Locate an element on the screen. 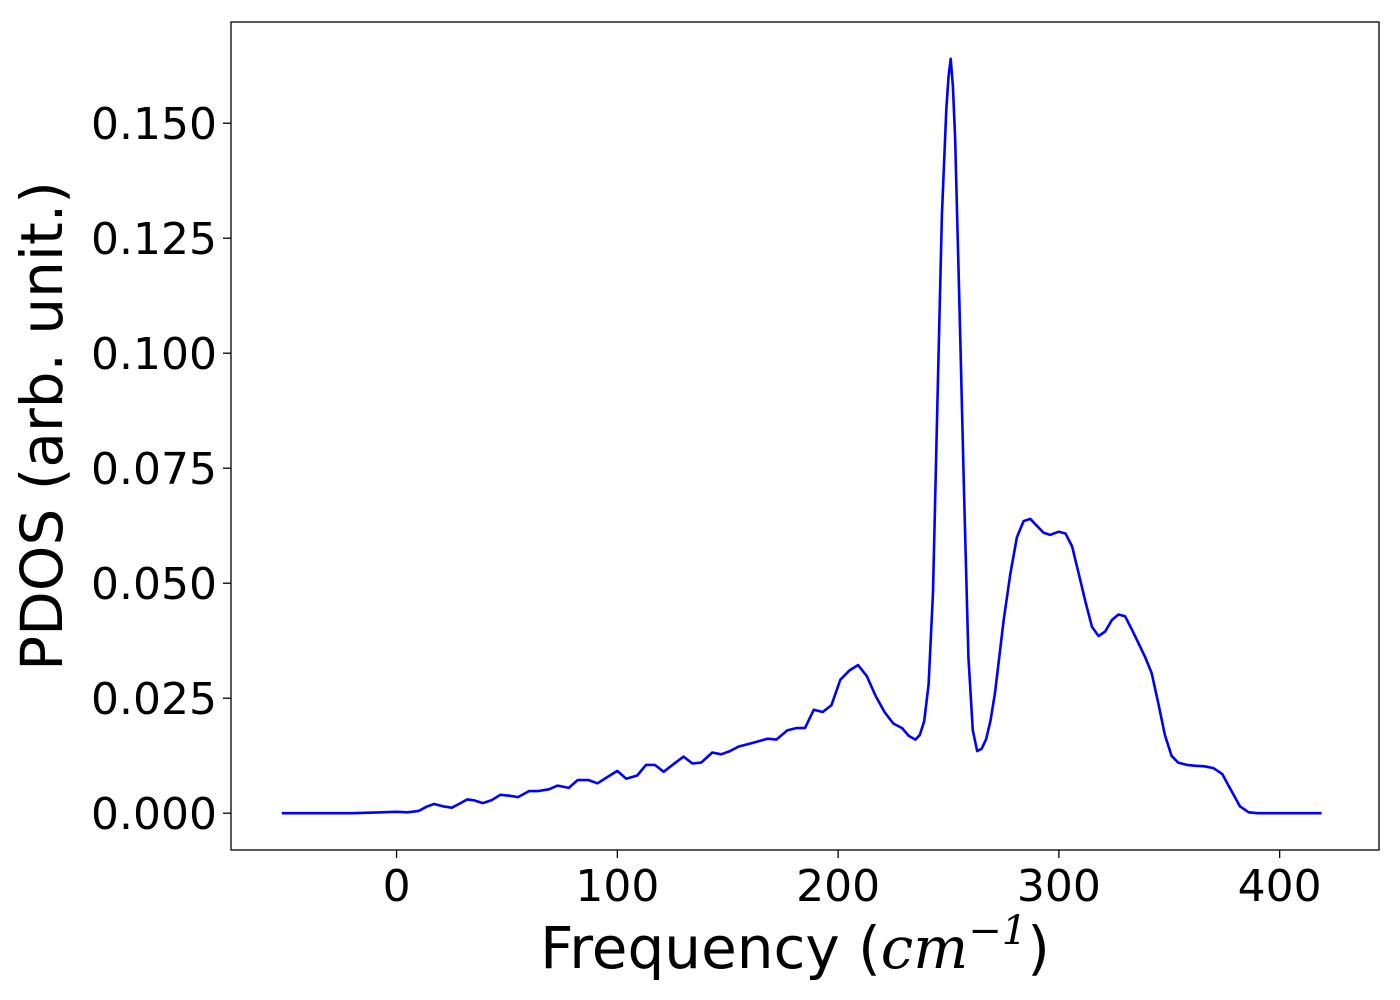  y-tick-label: 0.125 is located at coordinates (154, 239).